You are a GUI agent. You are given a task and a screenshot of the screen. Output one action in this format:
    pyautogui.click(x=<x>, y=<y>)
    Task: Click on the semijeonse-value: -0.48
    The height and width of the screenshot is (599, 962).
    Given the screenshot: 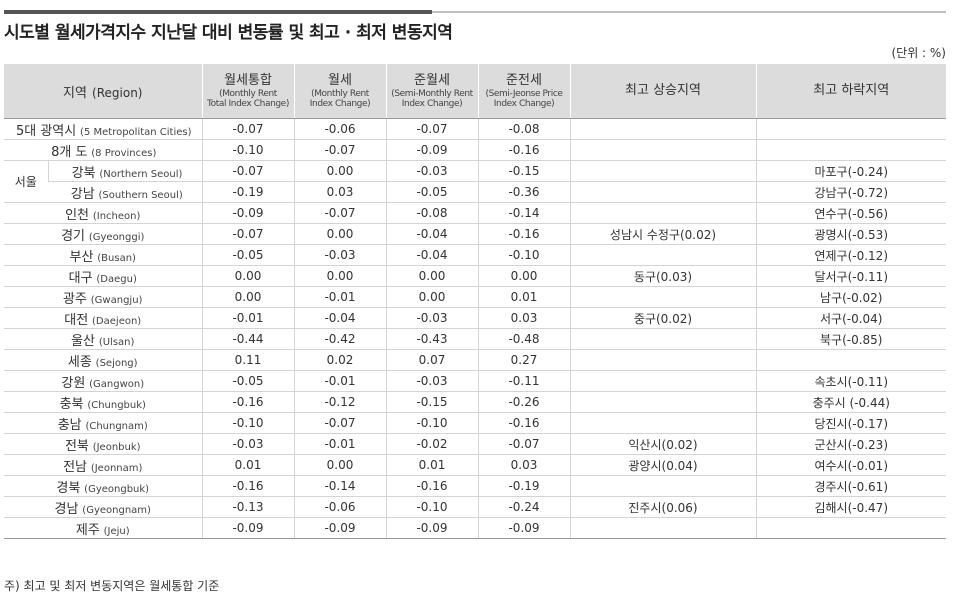 What is the action you would take?
    pyautogui.click(x=523, y=339)
    